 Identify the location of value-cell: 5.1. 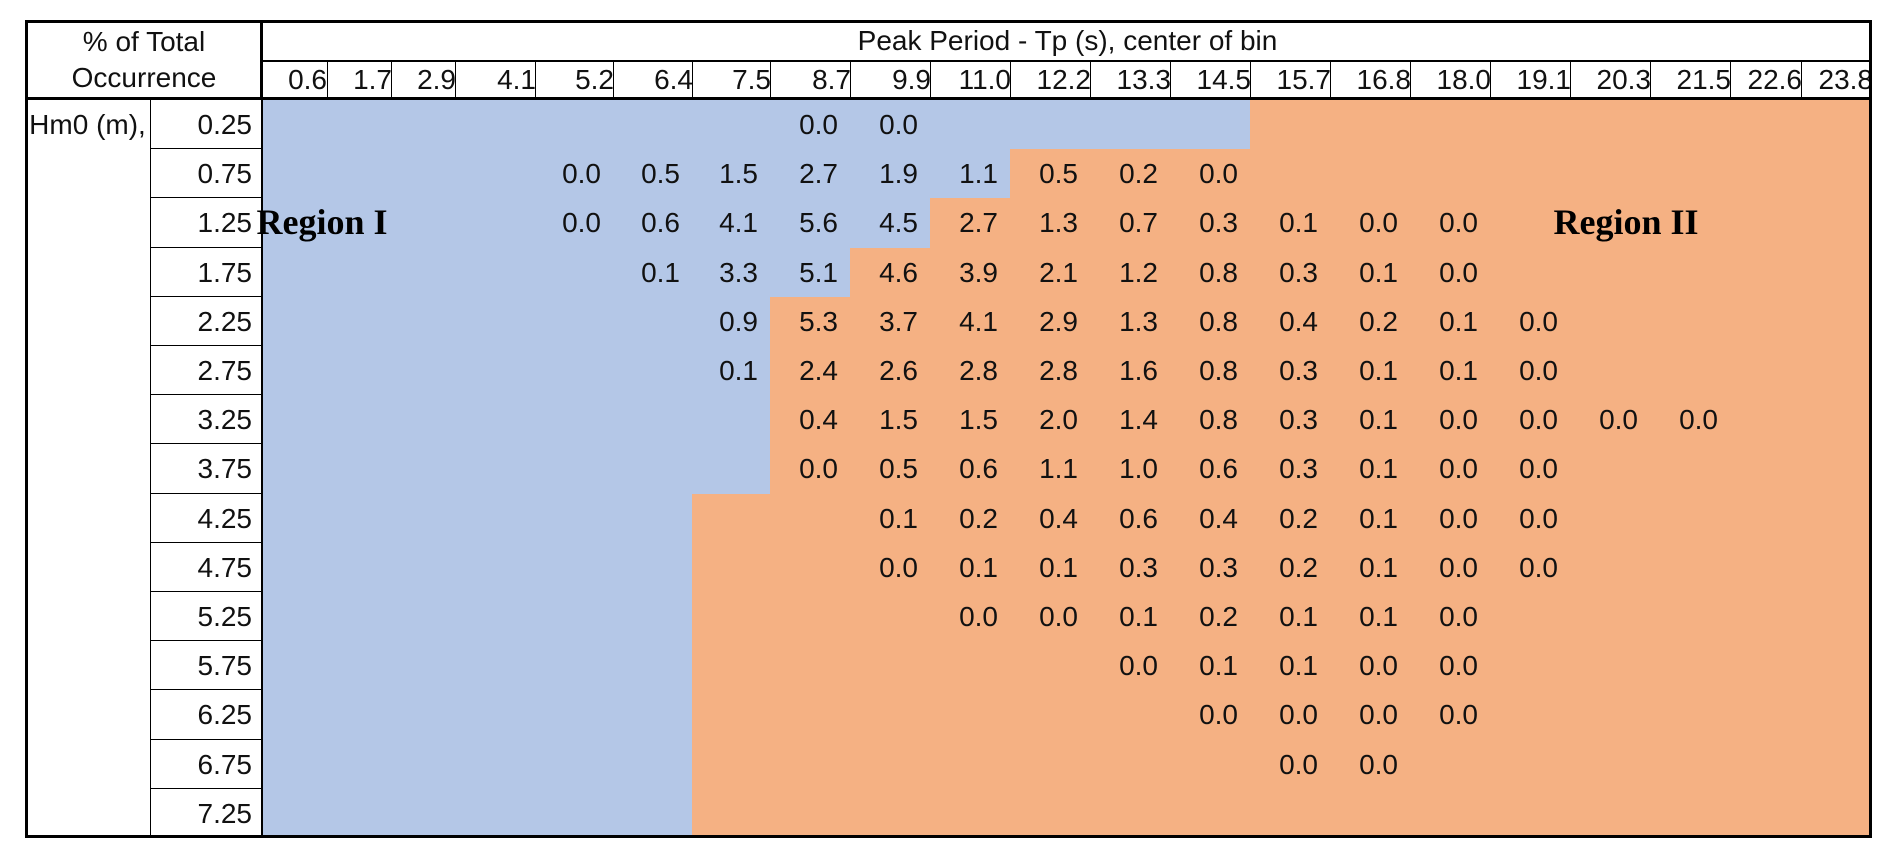
(818, 272).